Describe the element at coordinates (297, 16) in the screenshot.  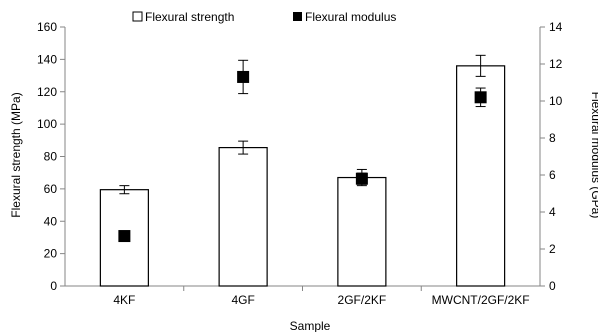
I see `legend-swatch-modulus` at that location.